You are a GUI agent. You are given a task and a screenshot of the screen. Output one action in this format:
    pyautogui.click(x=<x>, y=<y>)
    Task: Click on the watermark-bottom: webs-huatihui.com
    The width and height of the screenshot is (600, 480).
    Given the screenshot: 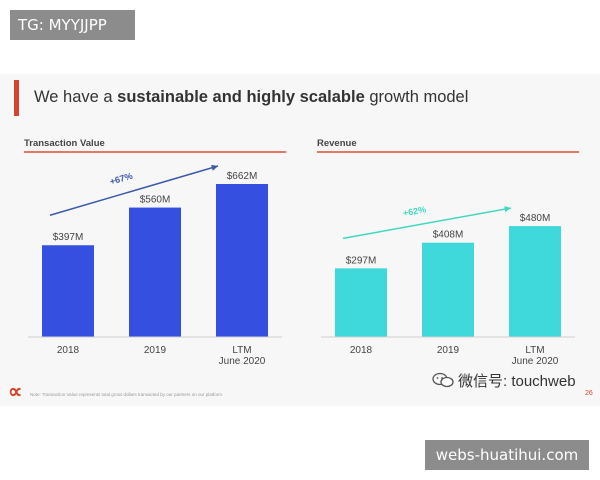 What is the action you would take?
    pyautogui.click(x=507, y=455)
    